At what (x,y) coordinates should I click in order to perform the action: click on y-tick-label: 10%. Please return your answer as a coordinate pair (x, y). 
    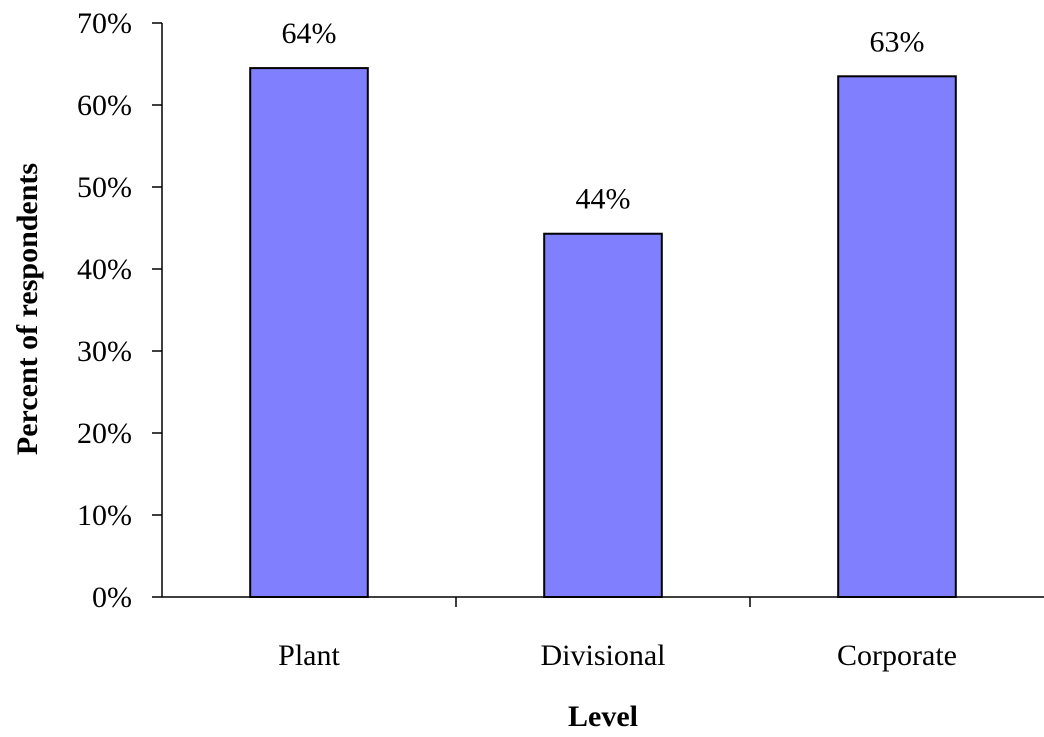
    Looking at the image, I should click on (104, 515).